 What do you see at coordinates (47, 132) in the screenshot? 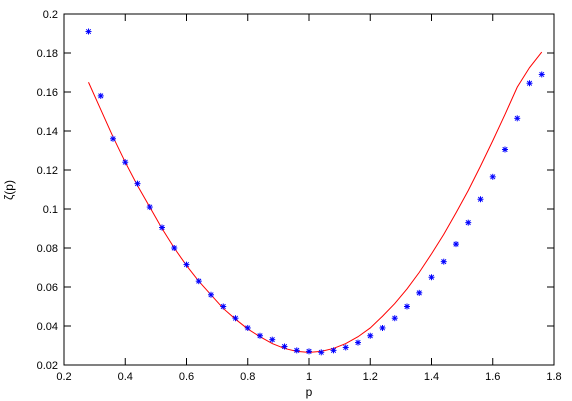
I see `y-tick-label: 0.14` at bounding box center [47, 132].